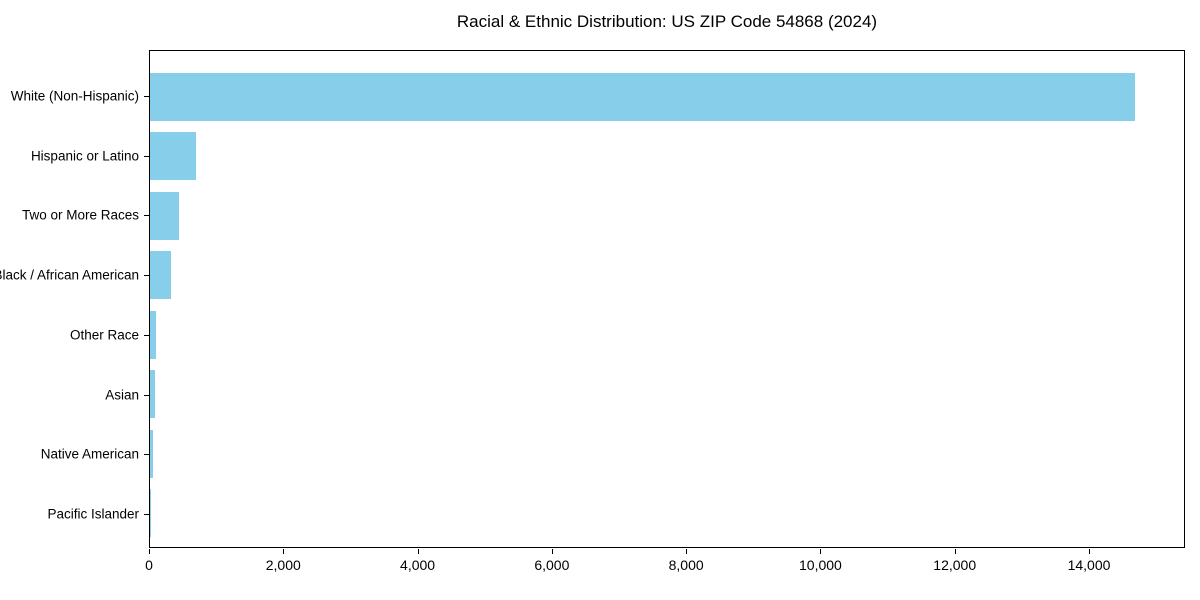 This screenshot has width=1200, height=600. Describe the element at coordinates (418, 565) in the screenshot. I see `x-tick-label: 4,000` at that location.